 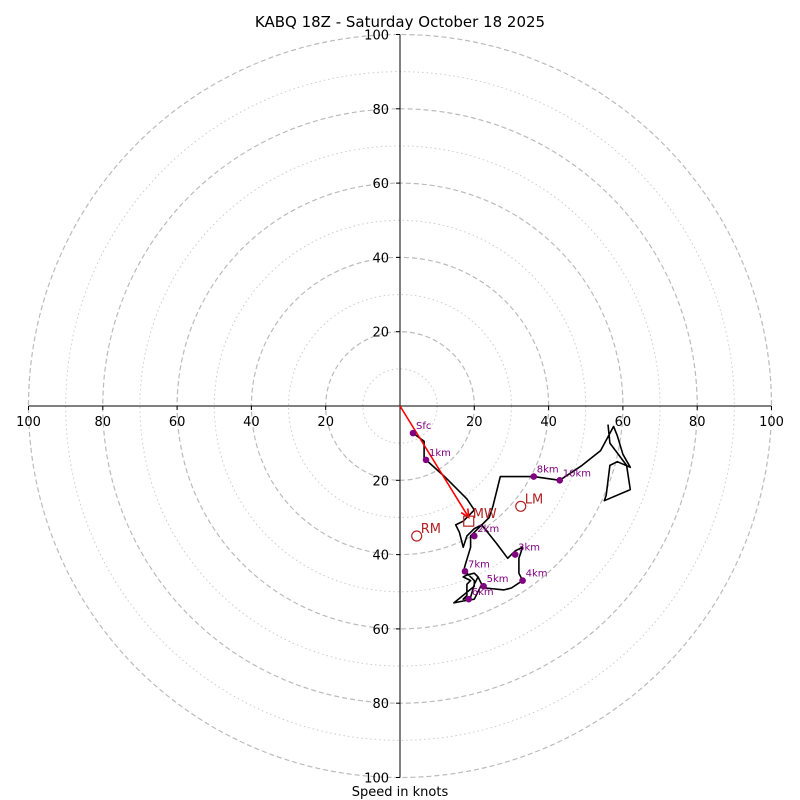 I want to click on plot-area: Sfc 1km 2km 3km 4km 5km 6km 7km 8km 10km MW LM RM, so click(x=515, y=504).